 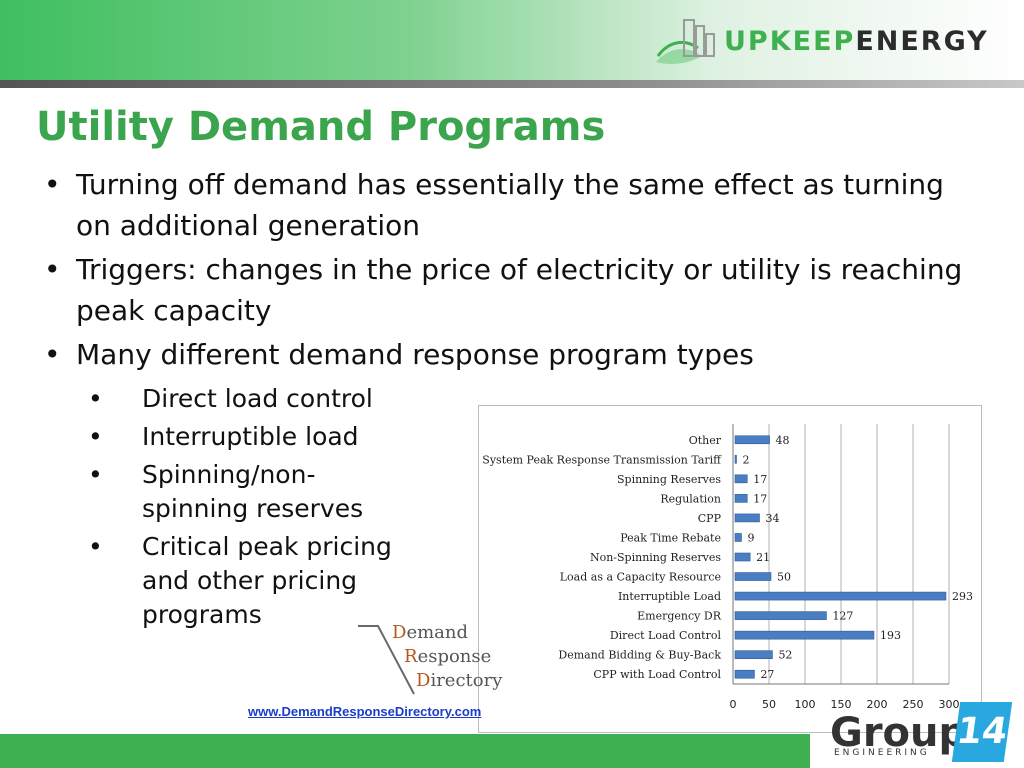 I want to click on data-label: 2, so click(x=746, y=459).